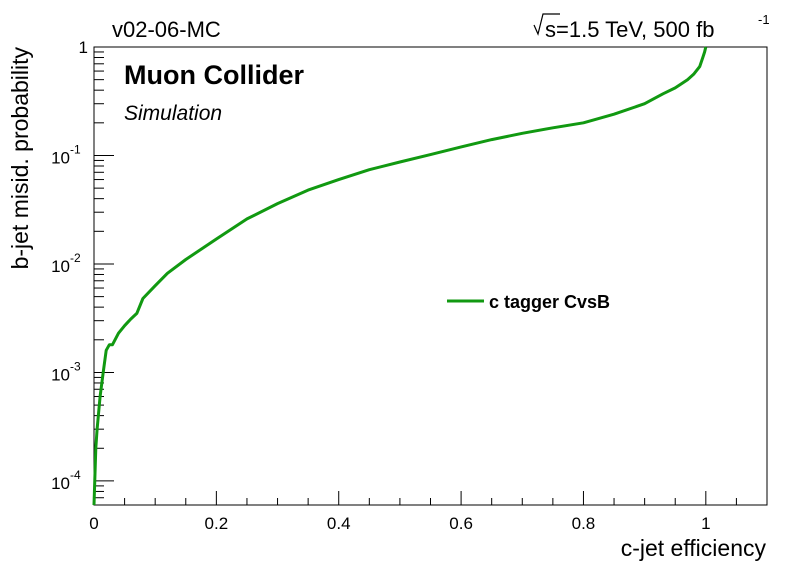 This screenshot has height=575, width=798. Describe the element at coordinates (75, 475) in the screenshot. I see `y-tick-label-exponent: -4` at that location.